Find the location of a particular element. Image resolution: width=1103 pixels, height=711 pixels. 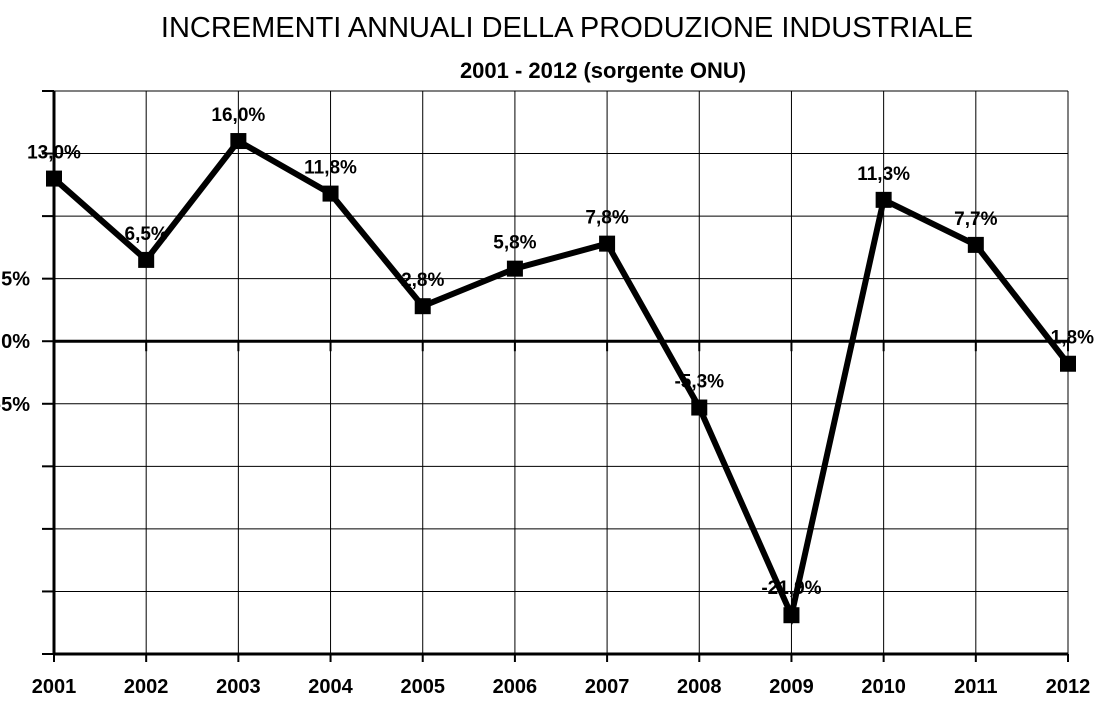

x-tick-label: 2004 is located at coordinates (330, 687).